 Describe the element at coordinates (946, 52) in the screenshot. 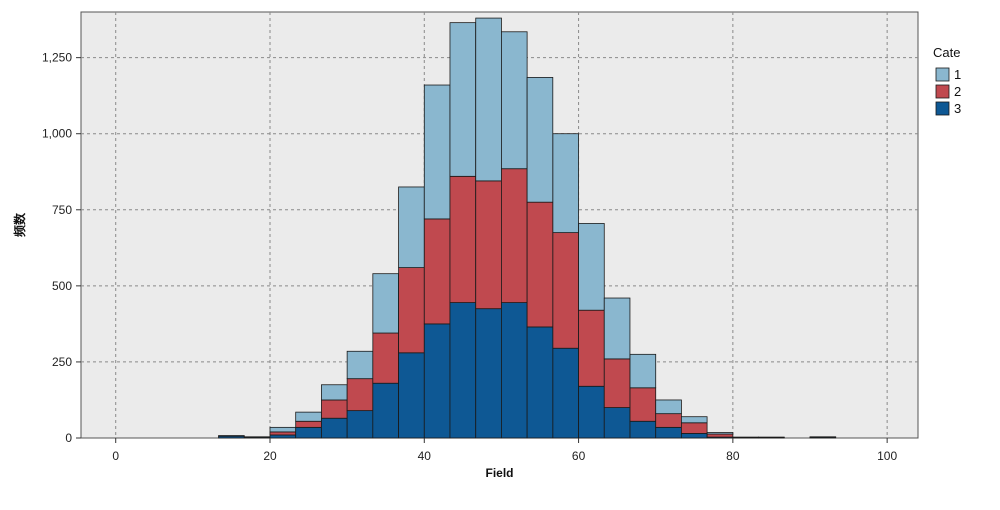

I see `legend-title: Cate` at that location.